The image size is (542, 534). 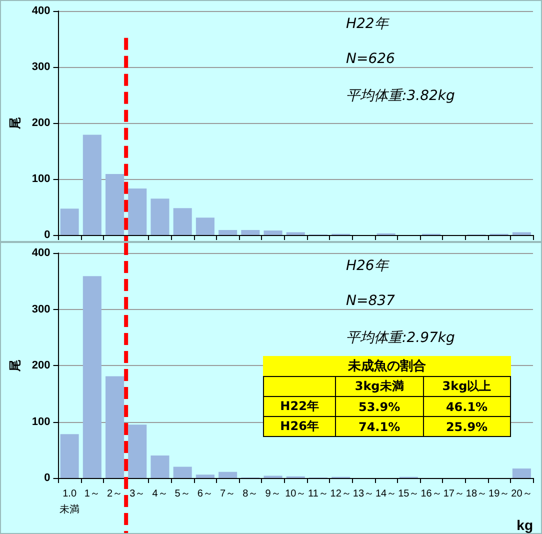 What do you see at coordinates (363, 494) in the screenshot?
I see `x-tick-label: 13～` at bounding box center [363, 494].